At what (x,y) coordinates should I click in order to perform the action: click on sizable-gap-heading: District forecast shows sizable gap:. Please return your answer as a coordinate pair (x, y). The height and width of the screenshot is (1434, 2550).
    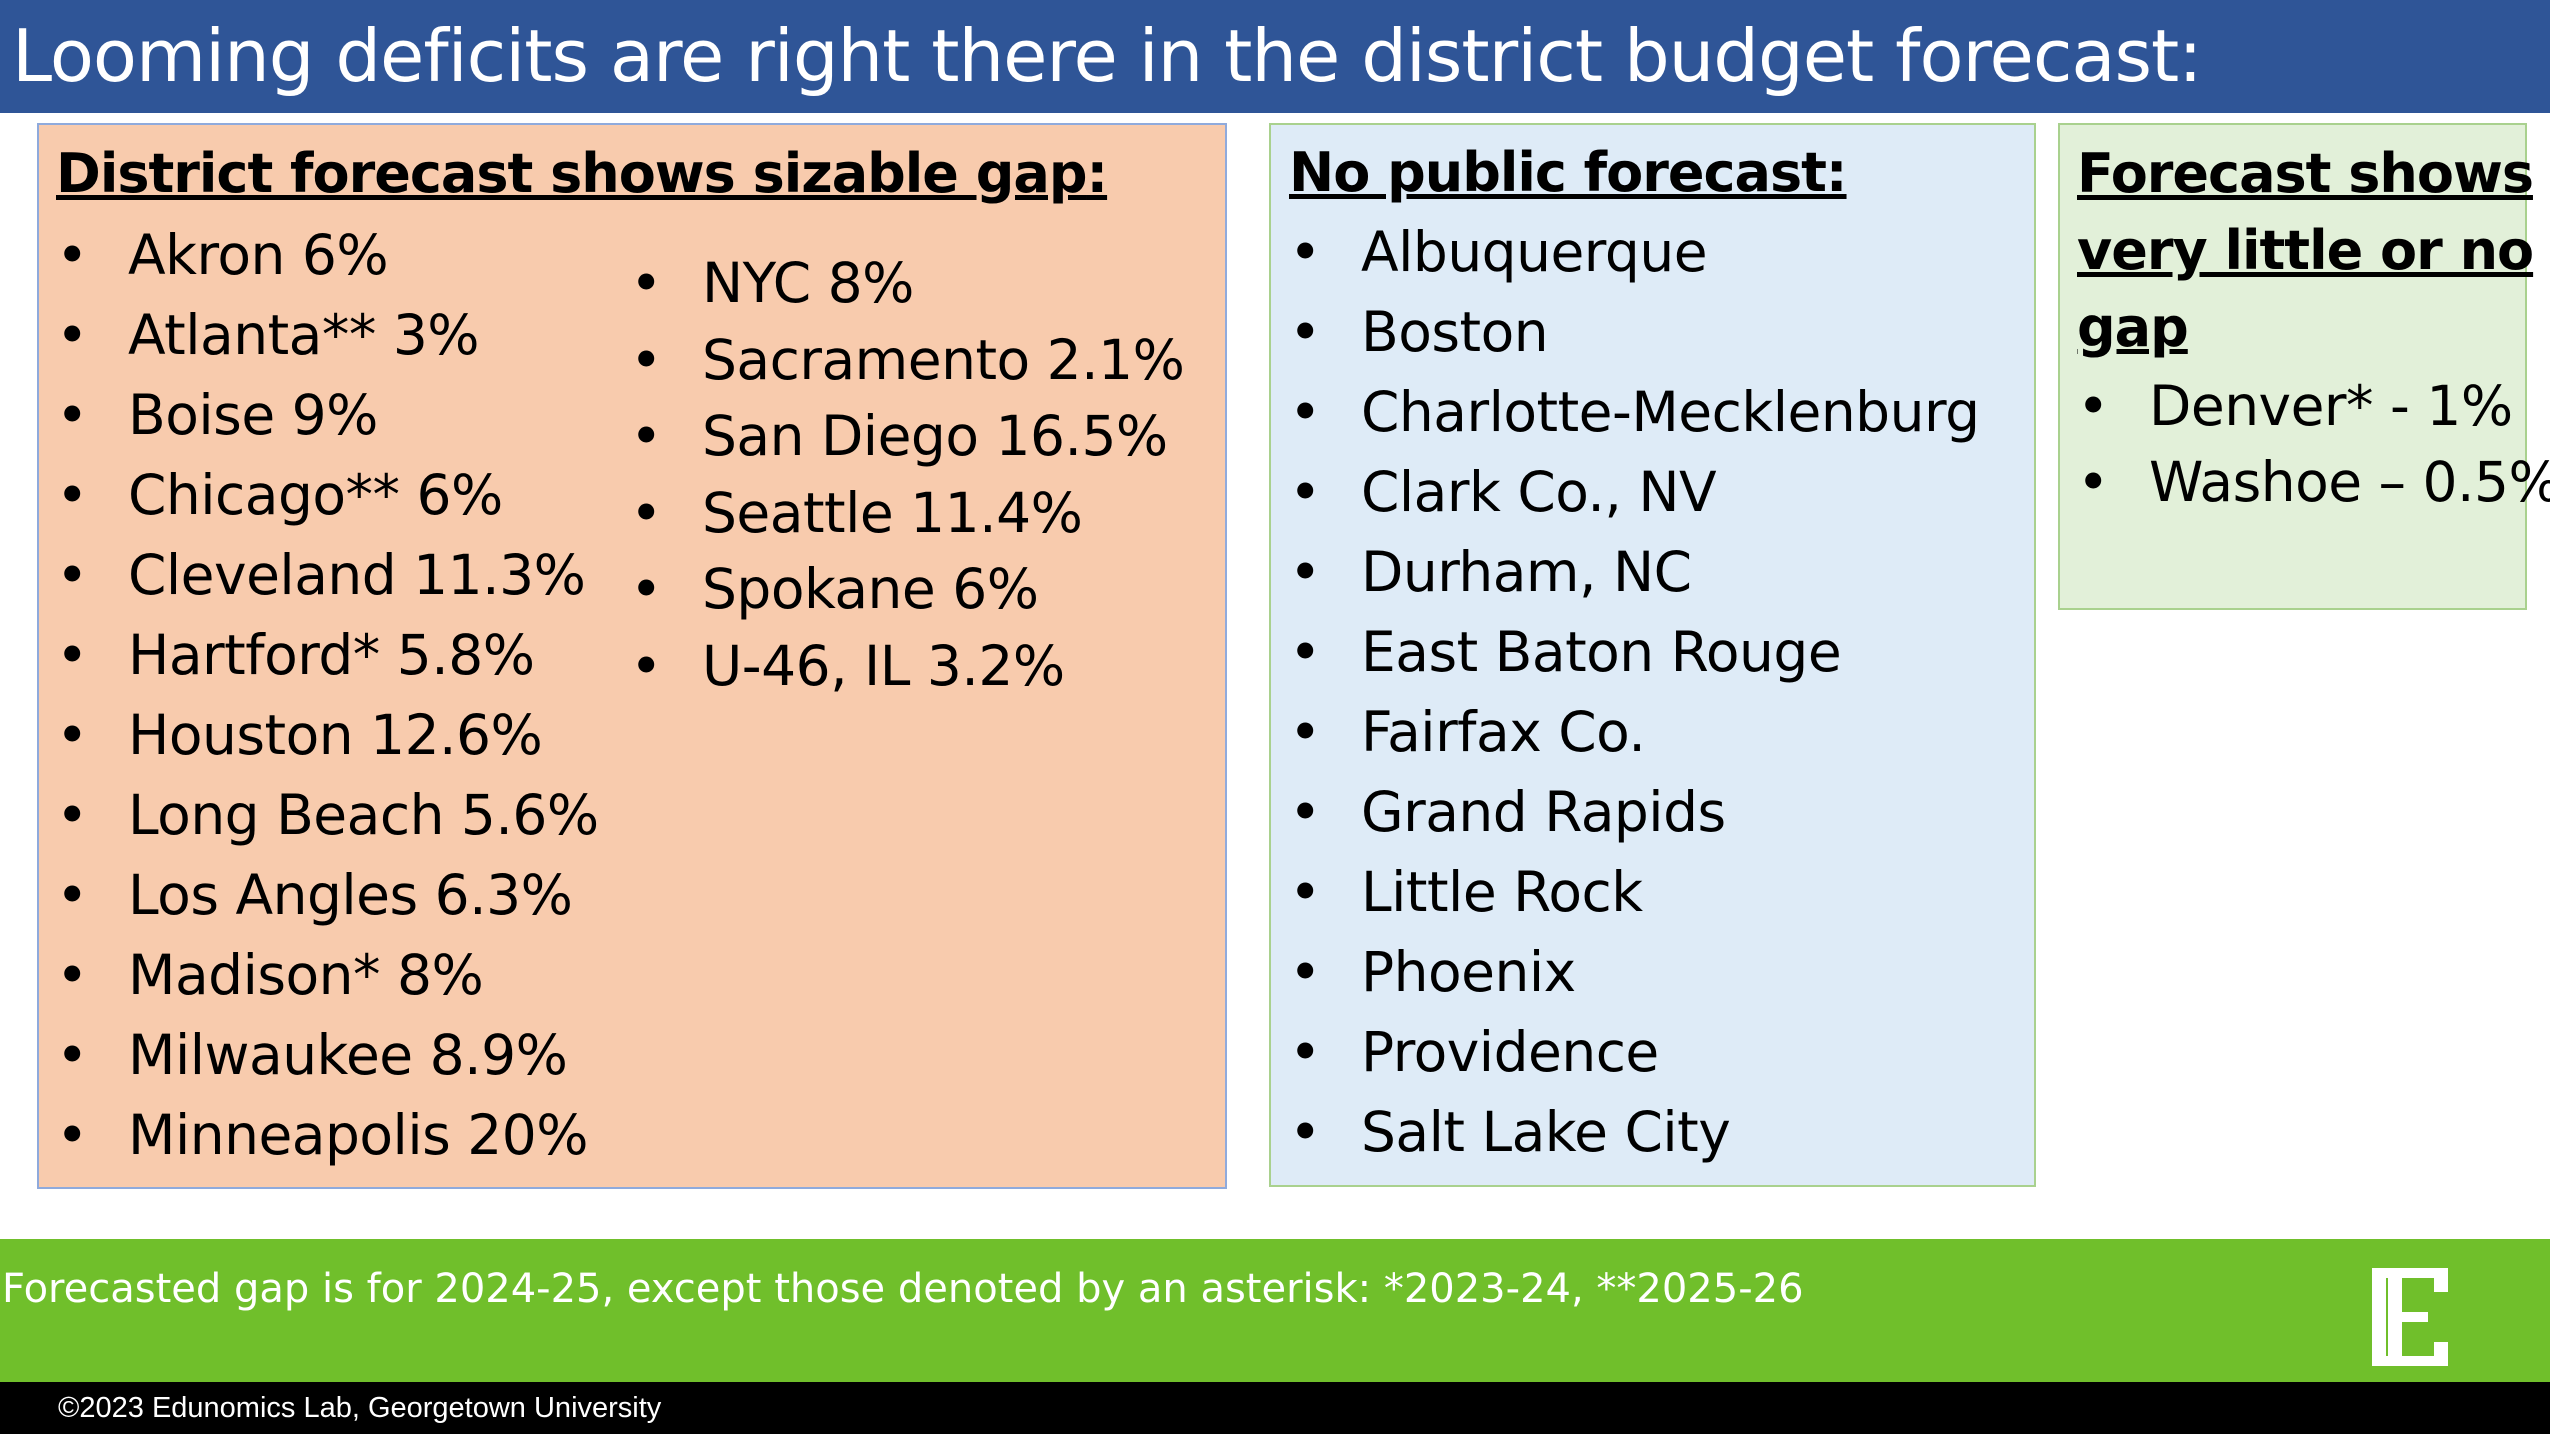
    Looking at the image, I should click on (582, 174).